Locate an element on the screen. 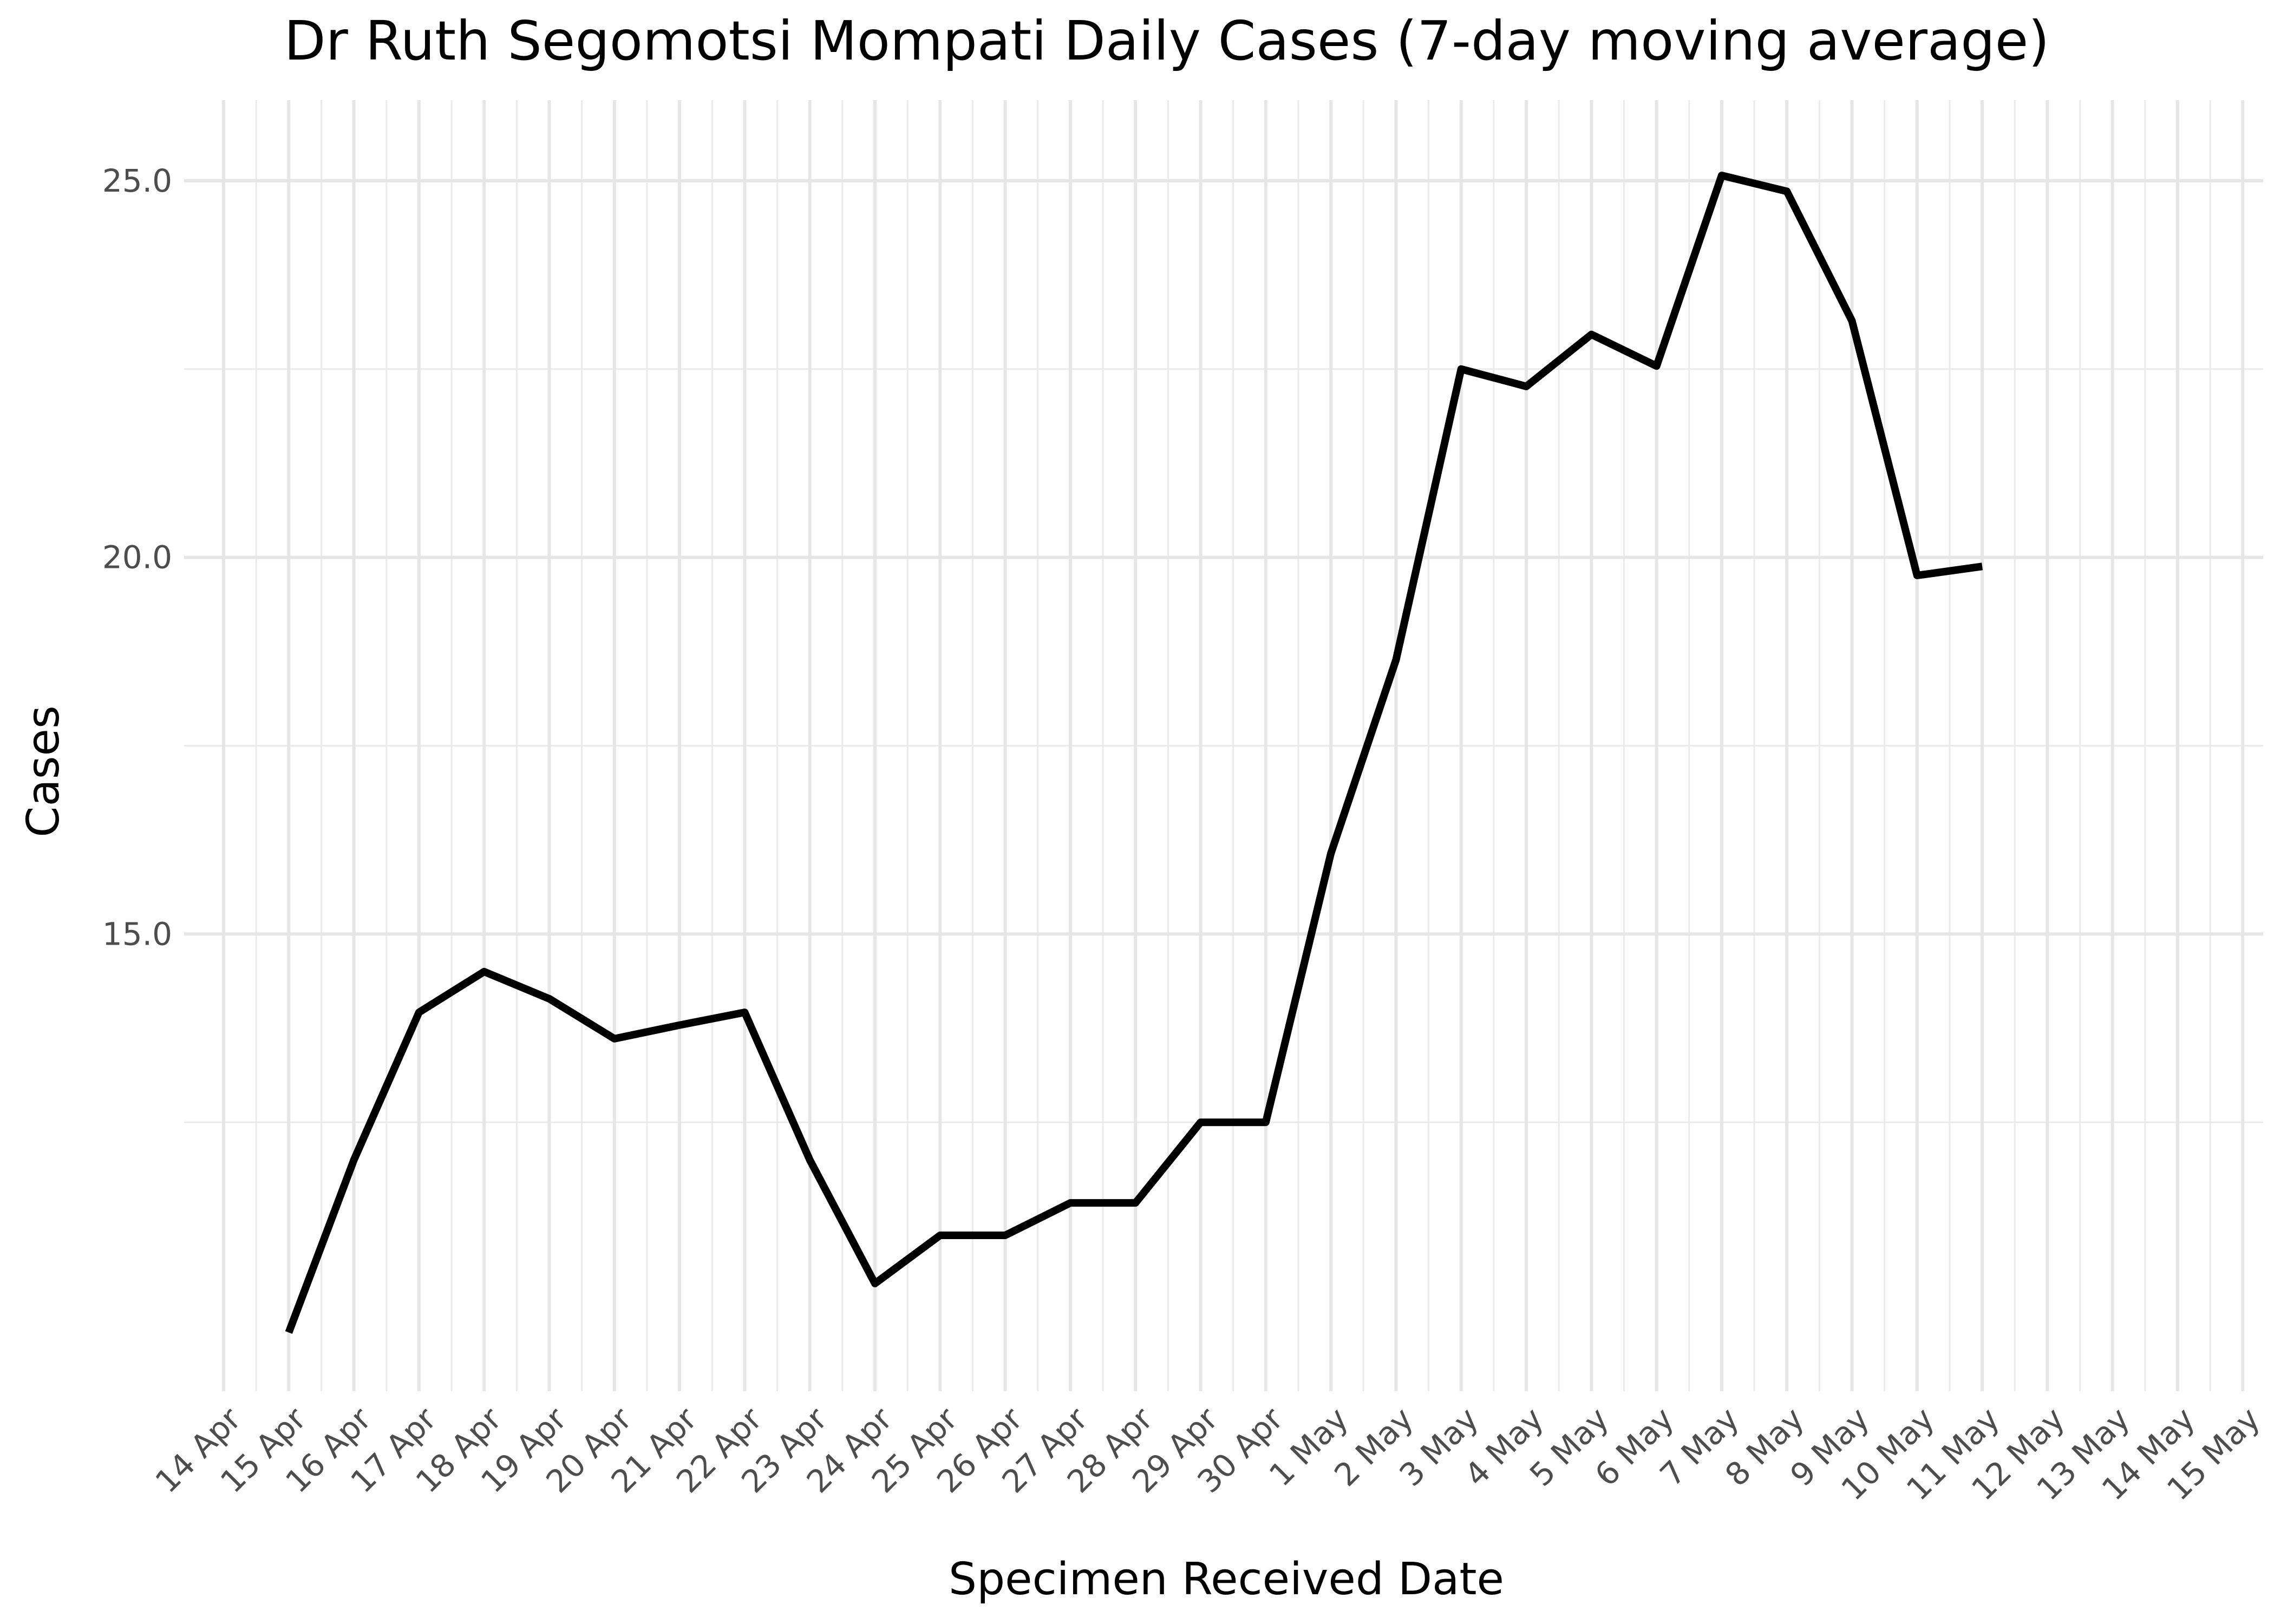 This screenshot has height=1624, width=2274. y-tick-label: 20.0 is located at coordinates (137, 557).